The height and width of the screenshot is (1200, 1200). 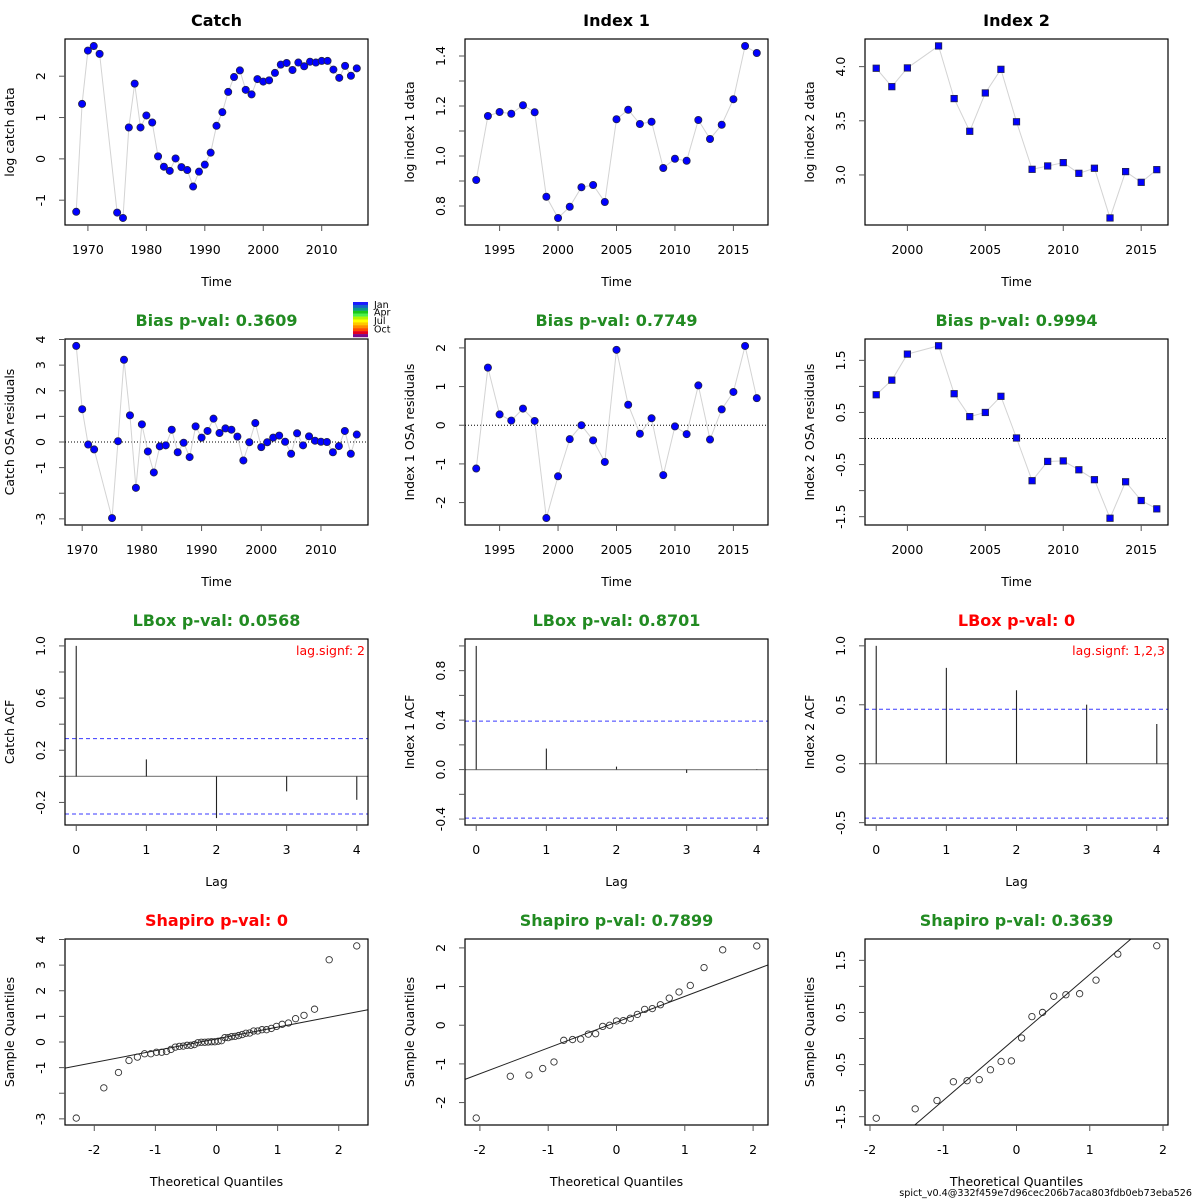 What do you see at coordinates (409, 131) in the screenshot?
I see `y-axis-title: log index 1 data` at bounding box center [409, 131].